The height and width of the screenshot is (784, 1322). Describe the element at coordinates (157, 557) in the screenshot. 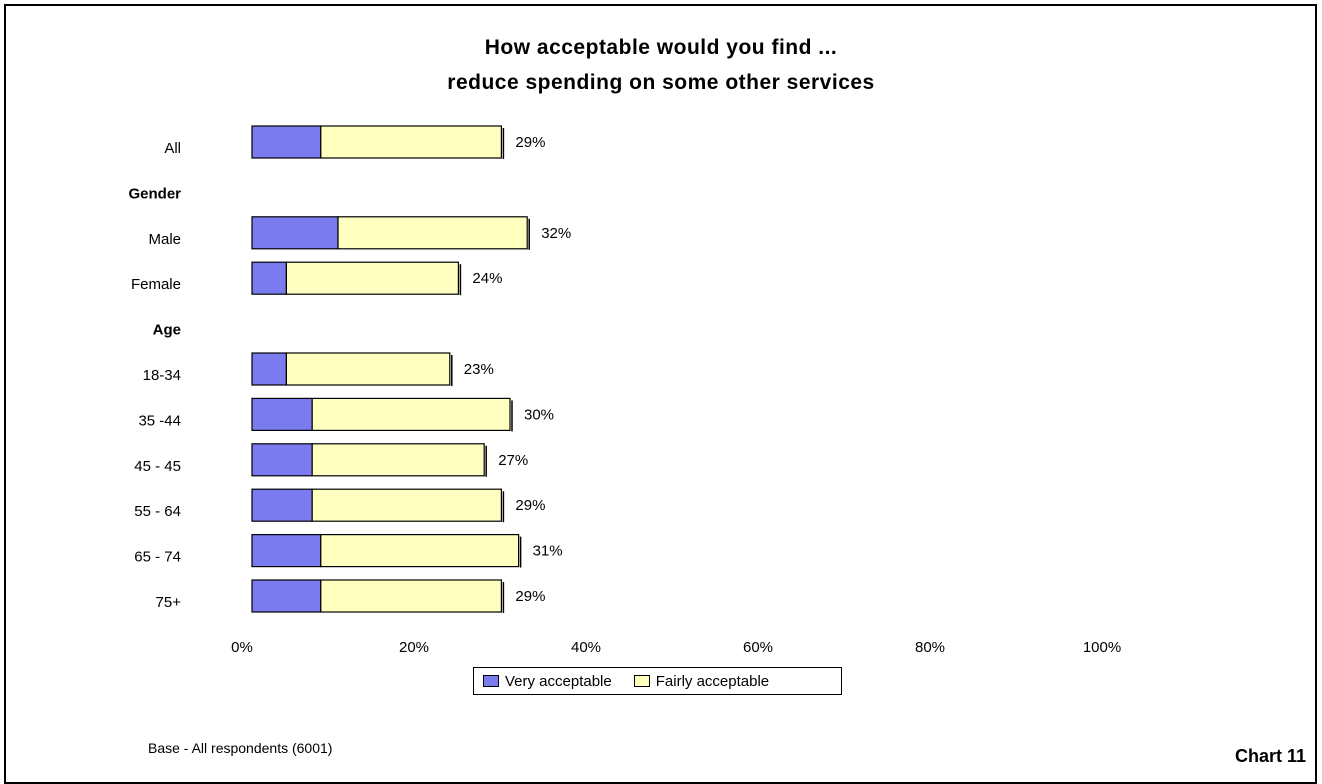

I see `category-label: 65 - 74` at that location.